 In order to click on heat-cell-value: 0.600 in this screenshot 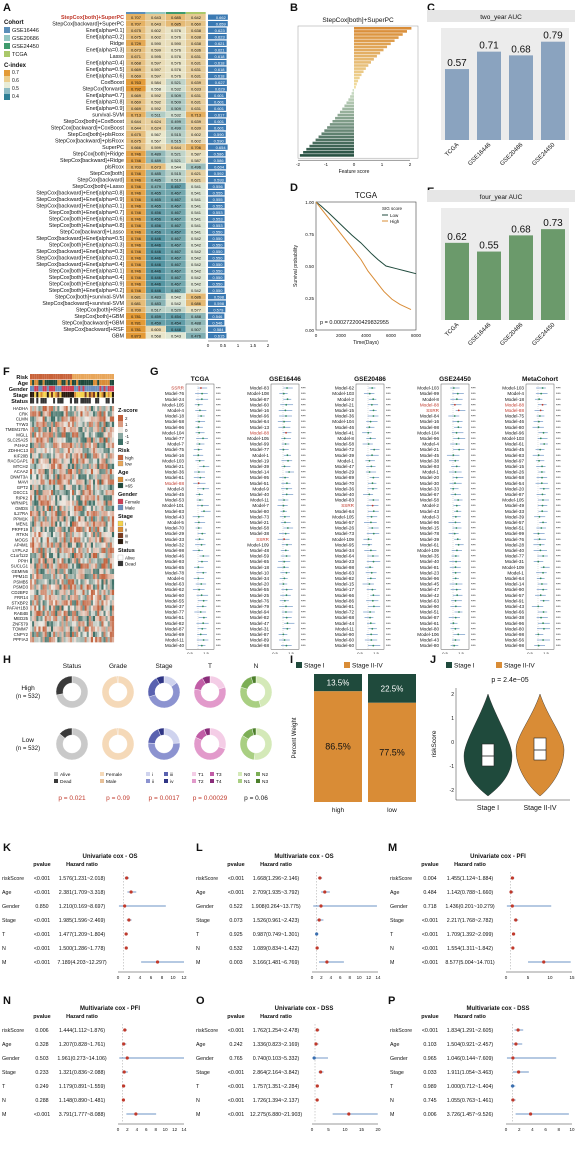, I will do `click(156, 329)`.